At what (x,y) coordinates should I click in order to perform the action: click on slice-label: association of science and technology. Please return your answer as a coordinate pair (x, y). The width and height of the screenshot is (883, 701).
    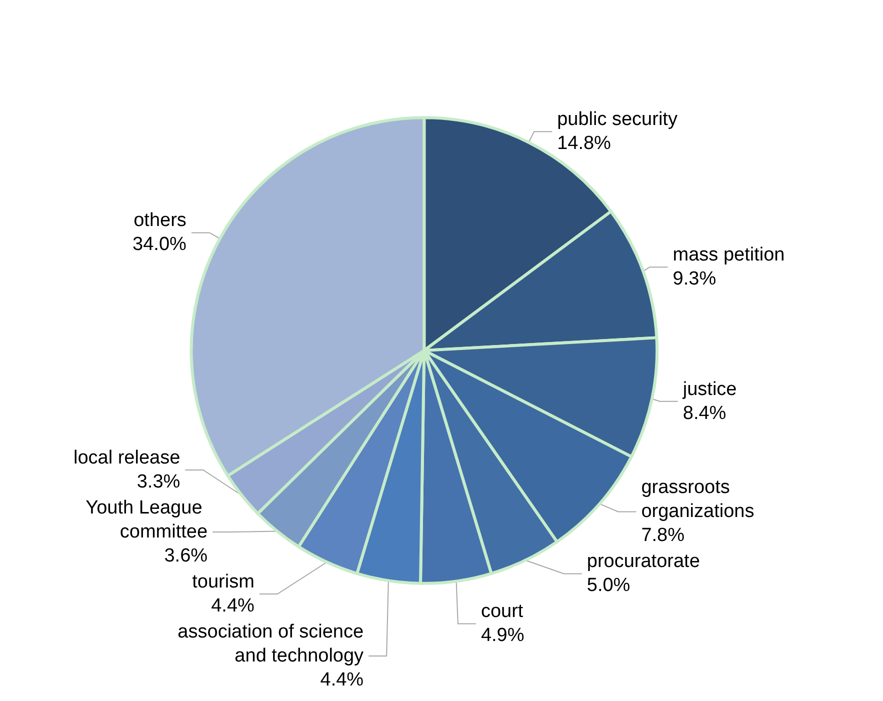
    Looking at the image, I should click on (271, 644).